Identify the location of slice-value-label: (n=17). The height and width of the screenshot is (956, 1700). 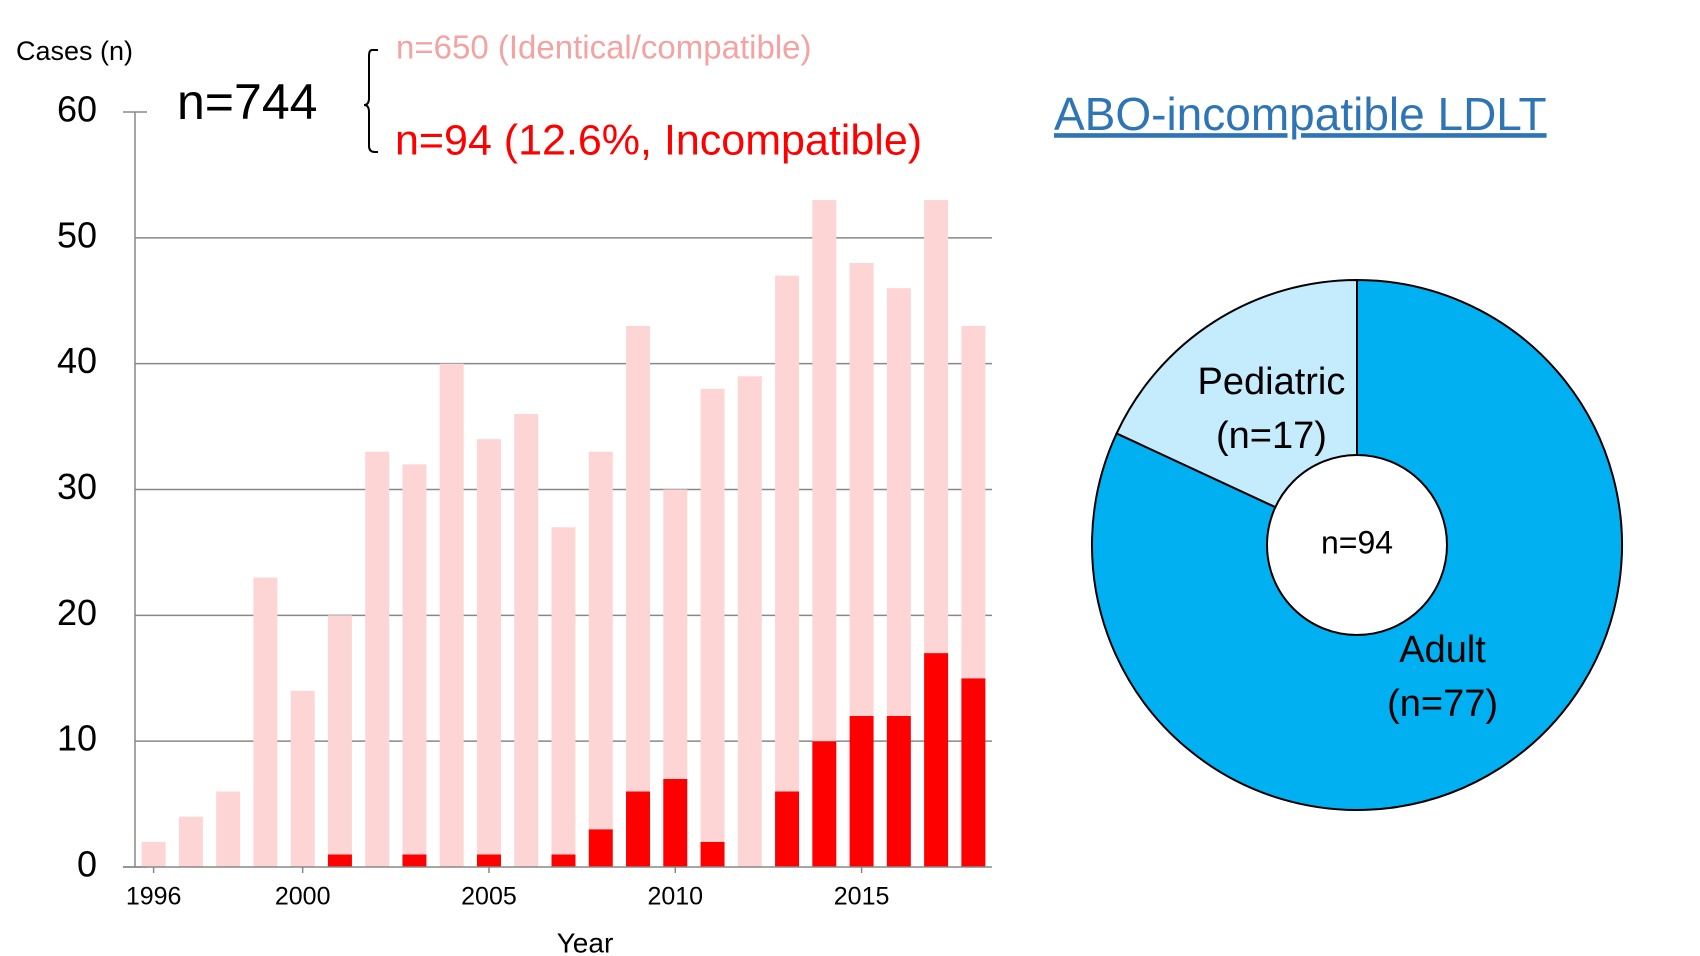
(1271, 436).